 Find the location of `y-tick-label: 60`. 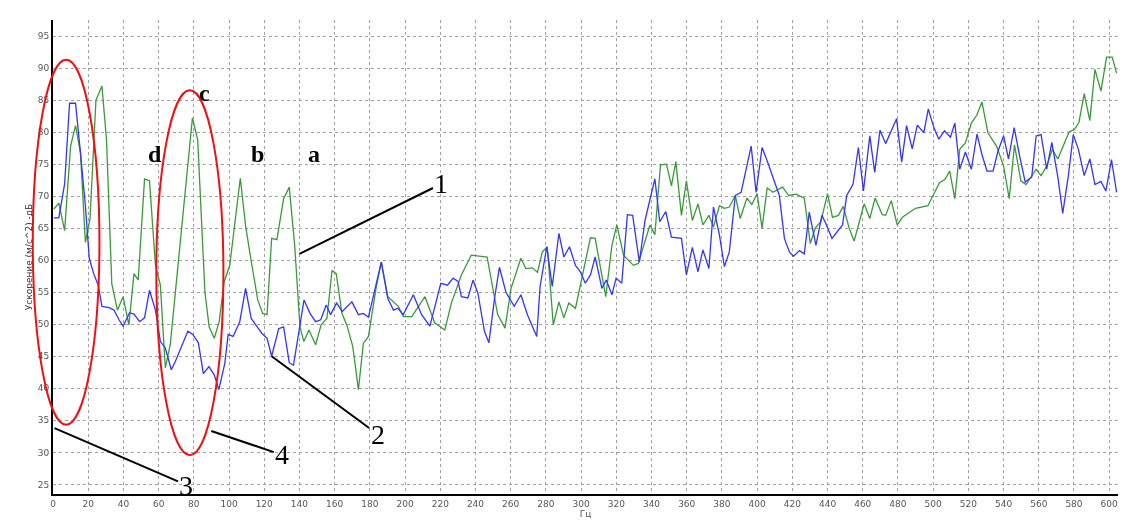

y-tick-label: 60 is located at coordinates (43, 260).